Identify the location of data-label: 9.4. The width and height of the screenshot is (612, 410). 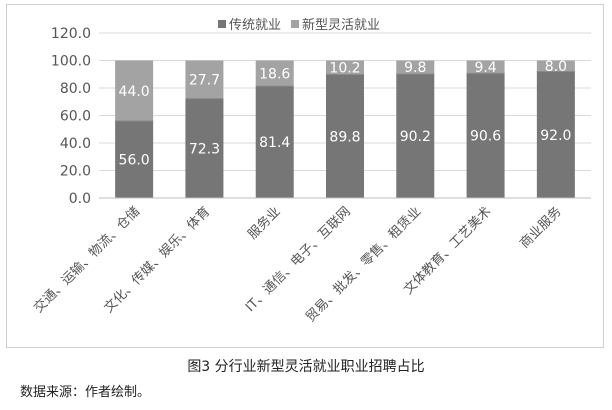
(485, 68).